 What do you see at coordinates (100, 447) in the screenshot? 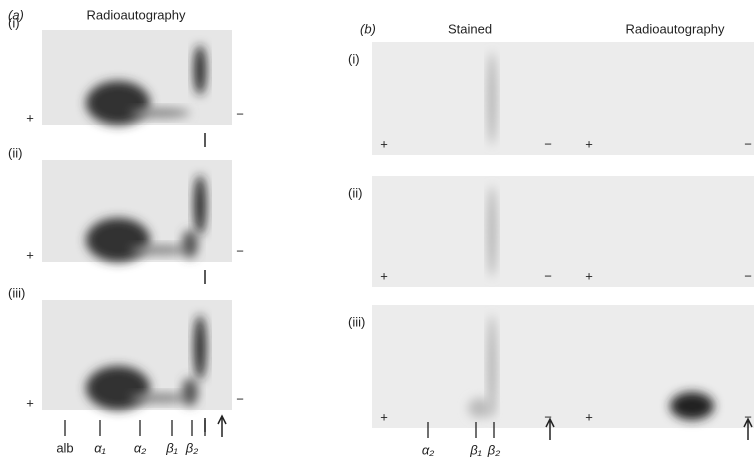
I see `marker-label: α₁` at bounding box center [100, 447].